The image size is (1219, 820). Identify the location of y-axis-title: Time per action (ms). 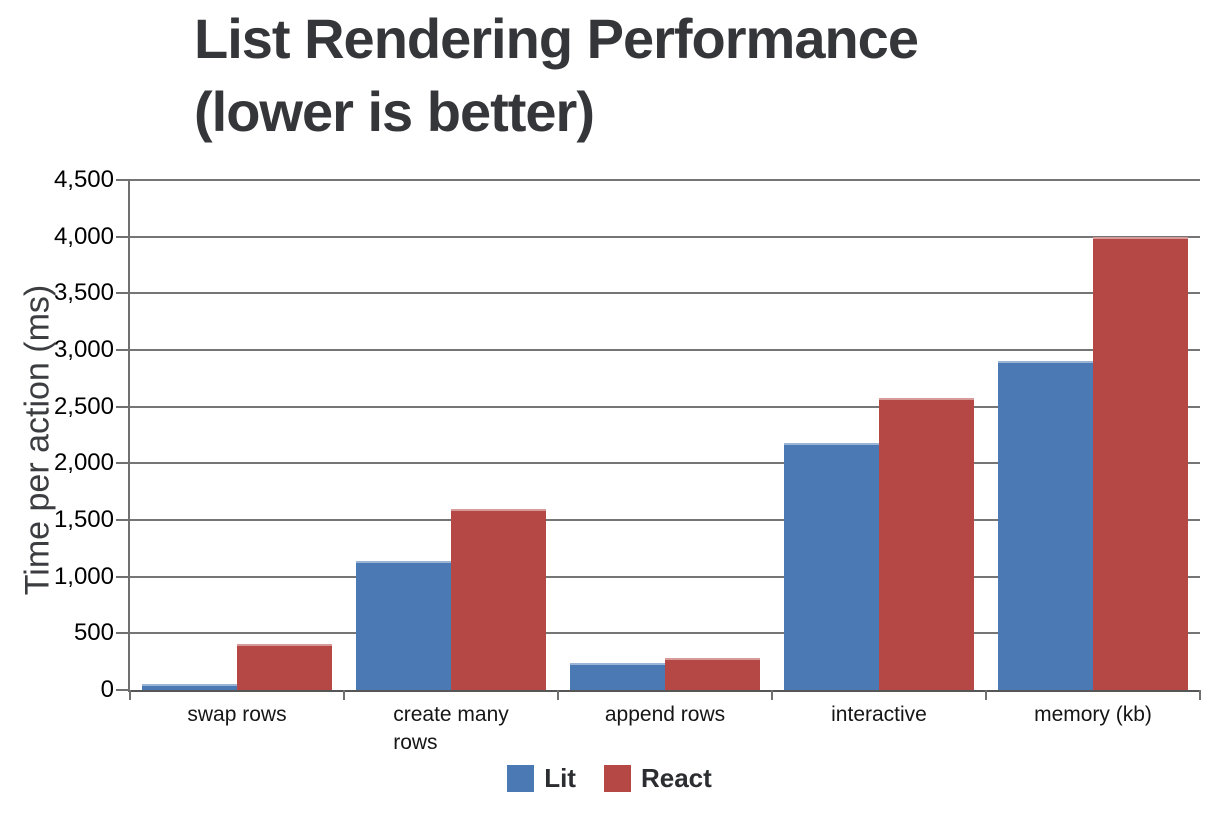
(37, 440).